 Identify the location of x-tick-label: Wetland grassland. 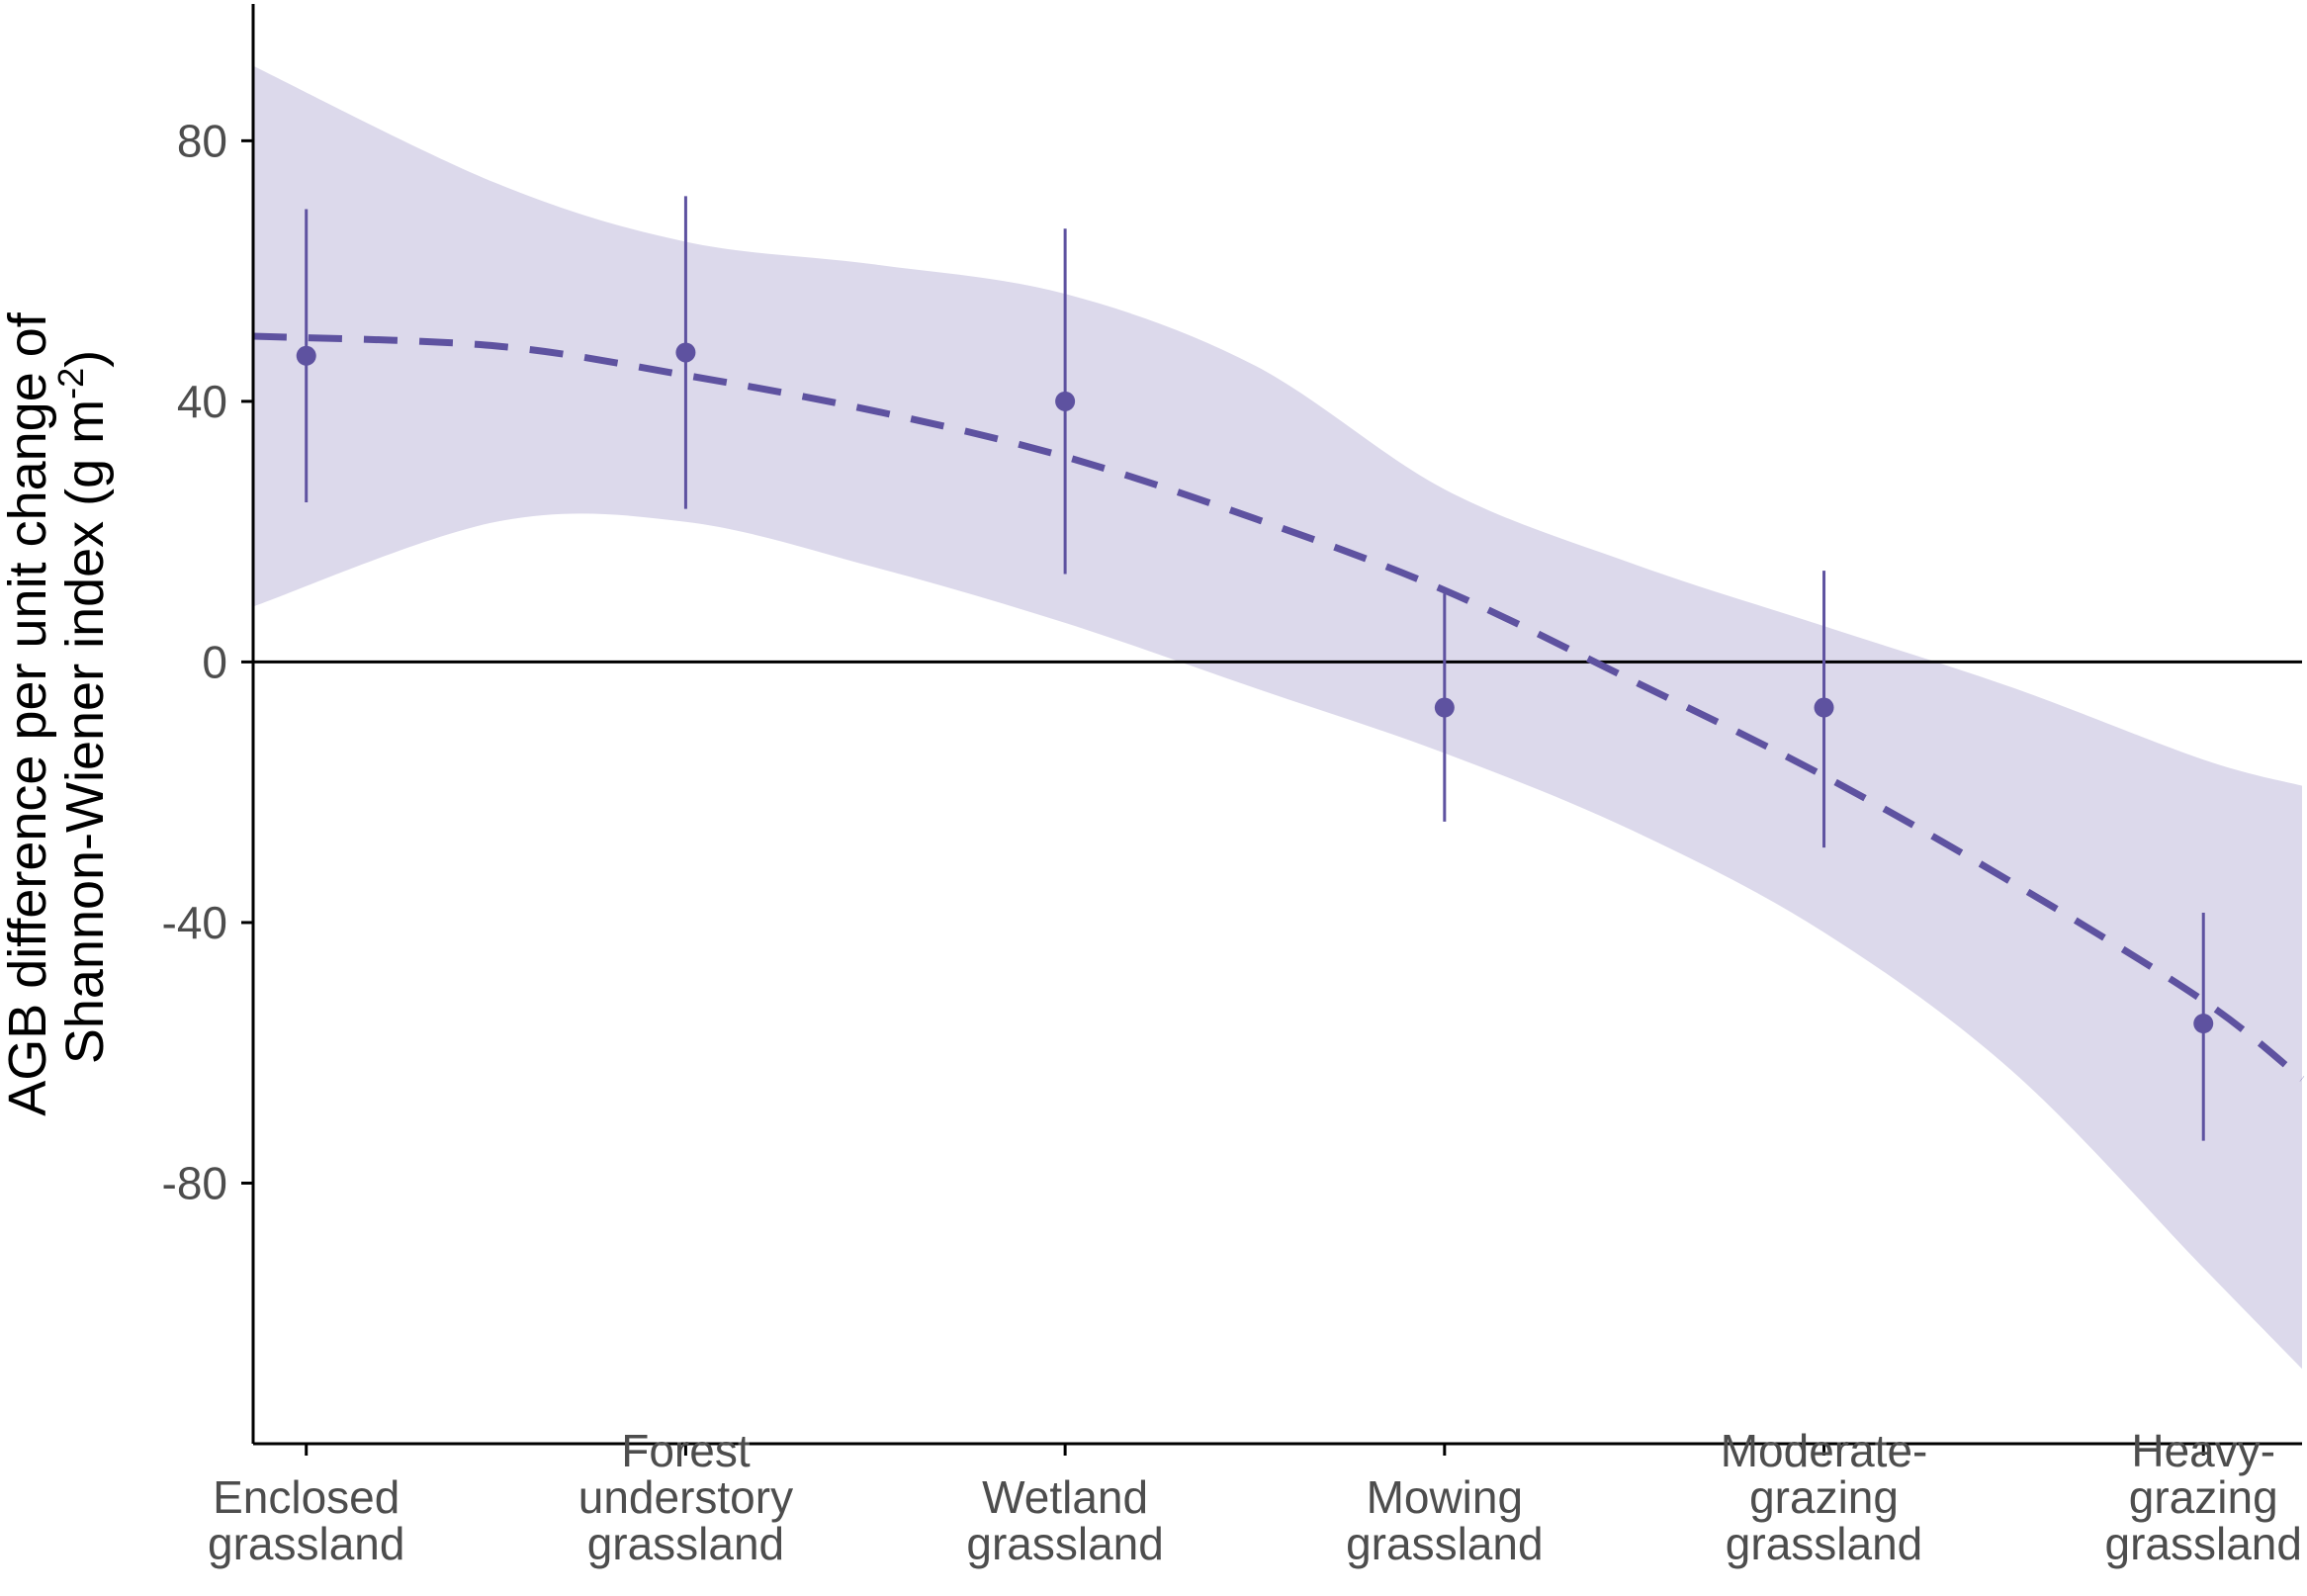
(1064, 1520).